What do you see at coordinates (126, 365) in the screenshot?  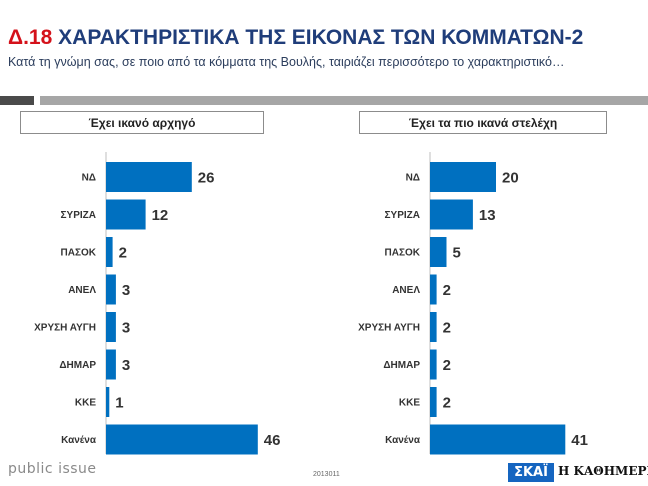 I see `left-value-label-5: 3` at bounding box center [126, 365].